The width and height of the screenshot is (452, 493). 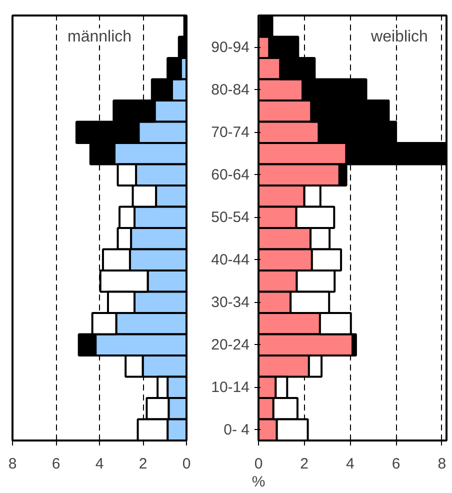 What do you see at coordinates (230, 89) in the screenshot?
I see `y-tick-label: 80-84` at bounding box center [230, 89].